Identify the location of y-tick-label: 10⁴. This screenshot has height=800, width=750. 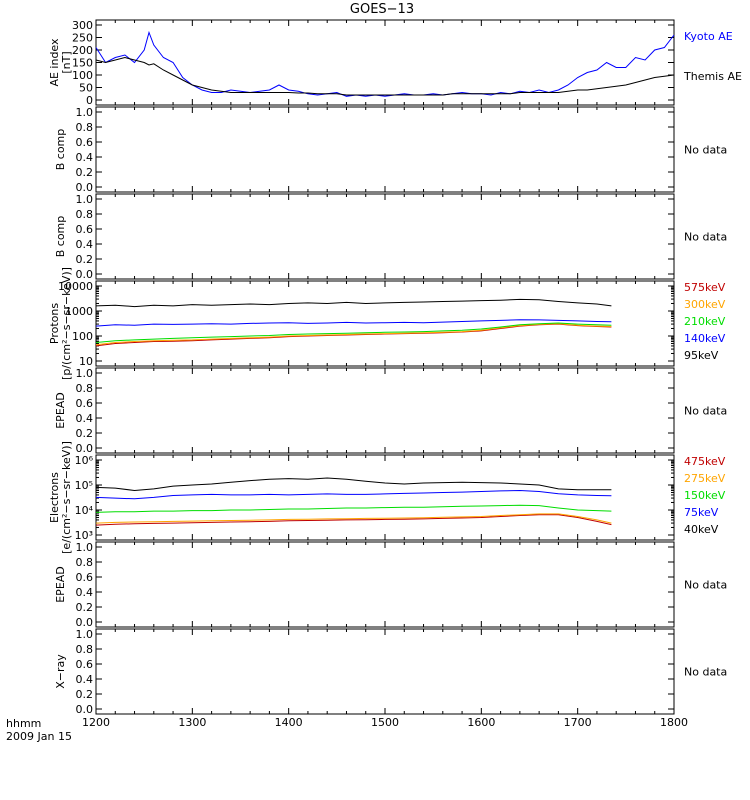
(84, 510).